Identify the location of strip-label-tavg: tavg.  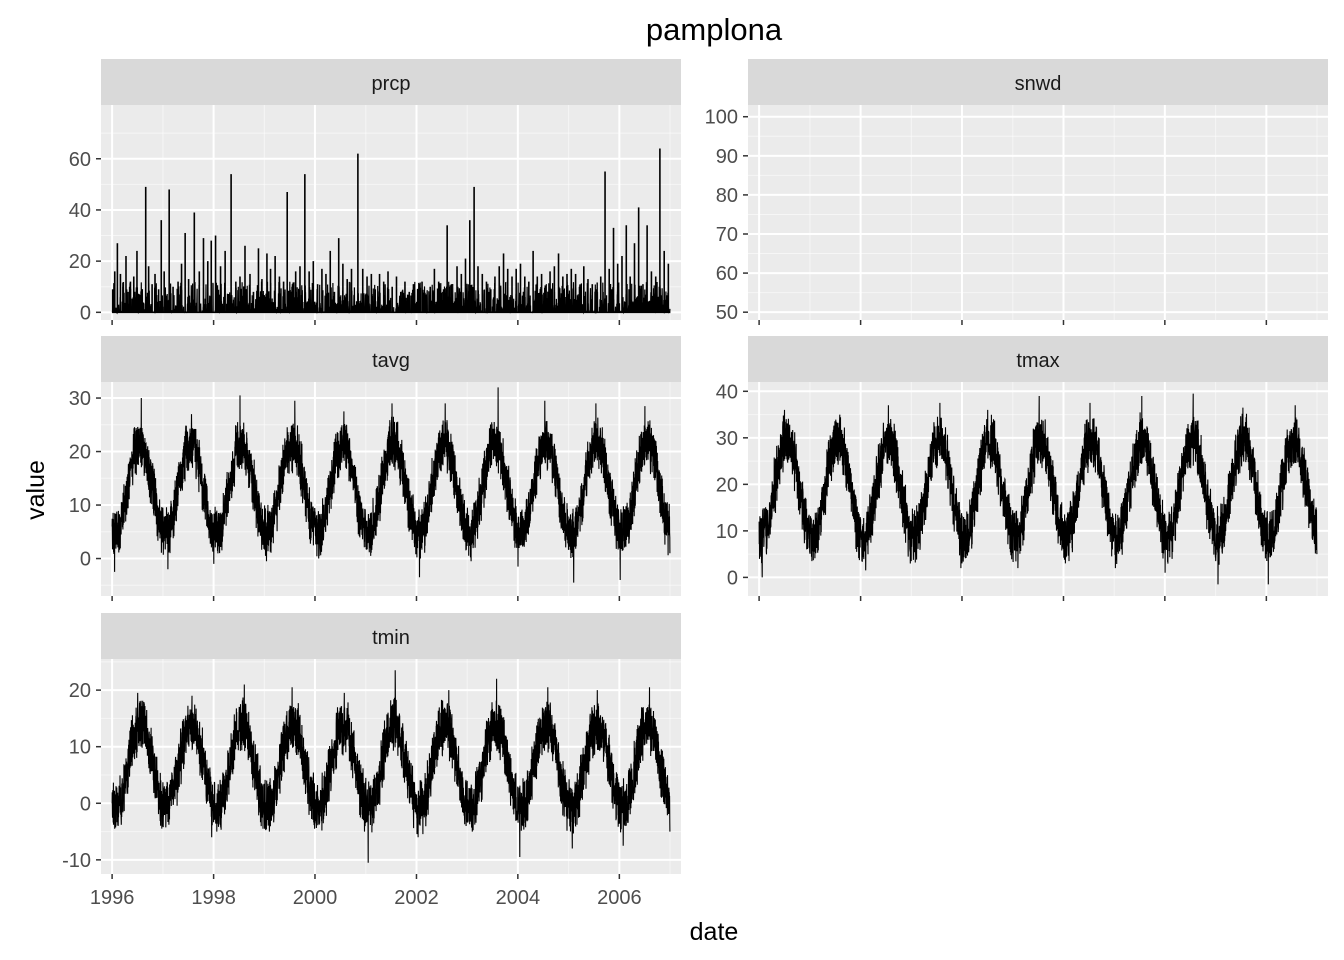
(391, 361).